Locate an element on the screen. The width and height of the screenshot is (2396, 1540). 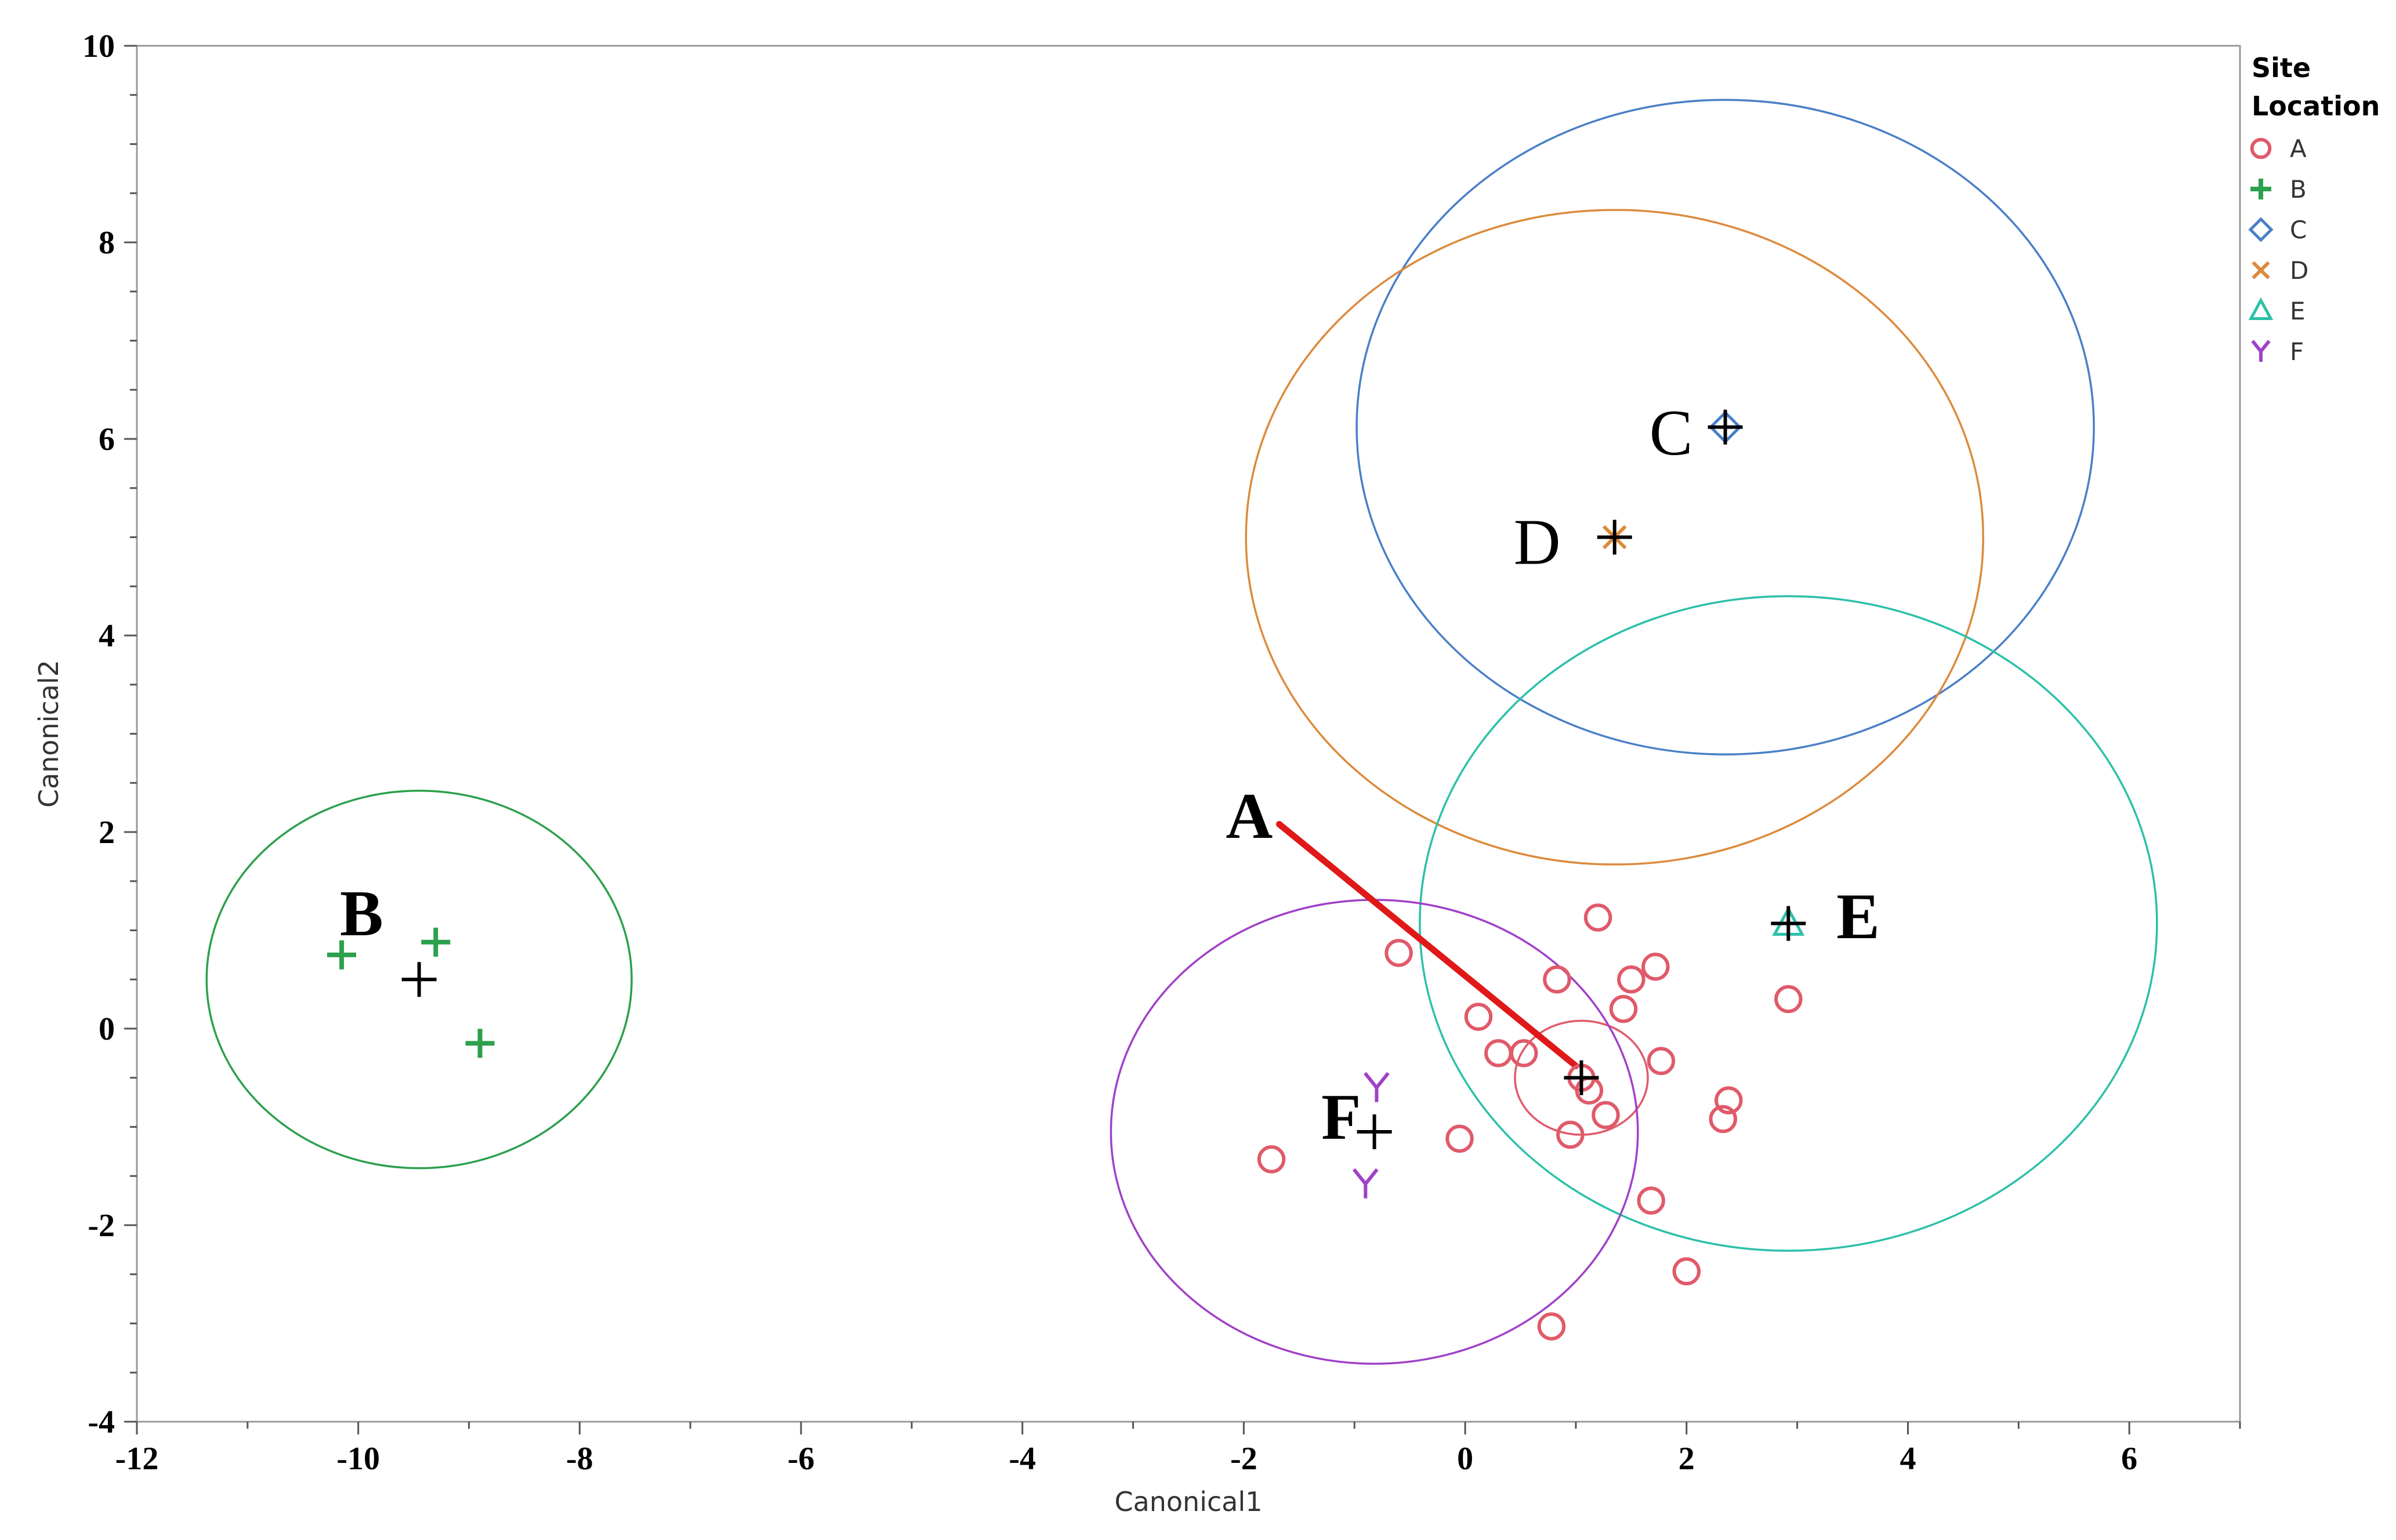
x-tick-label: 6 is located at coordinates (2129, 1459).